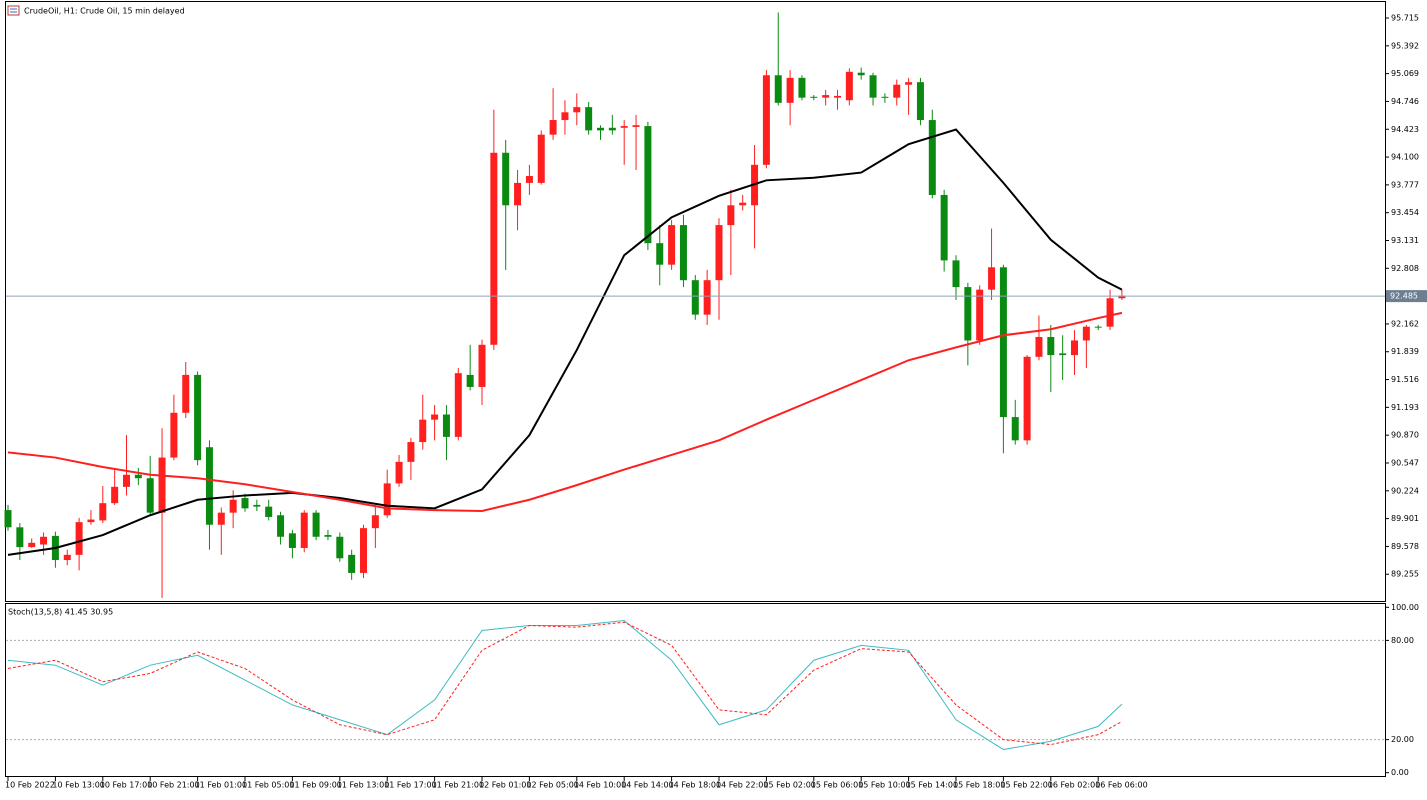 The height and width of the screenshot is (800, 1427). Describe the element at coordinates (1402, 739) in the screenshot. I see `y-tick-label: 20.00` at that location.